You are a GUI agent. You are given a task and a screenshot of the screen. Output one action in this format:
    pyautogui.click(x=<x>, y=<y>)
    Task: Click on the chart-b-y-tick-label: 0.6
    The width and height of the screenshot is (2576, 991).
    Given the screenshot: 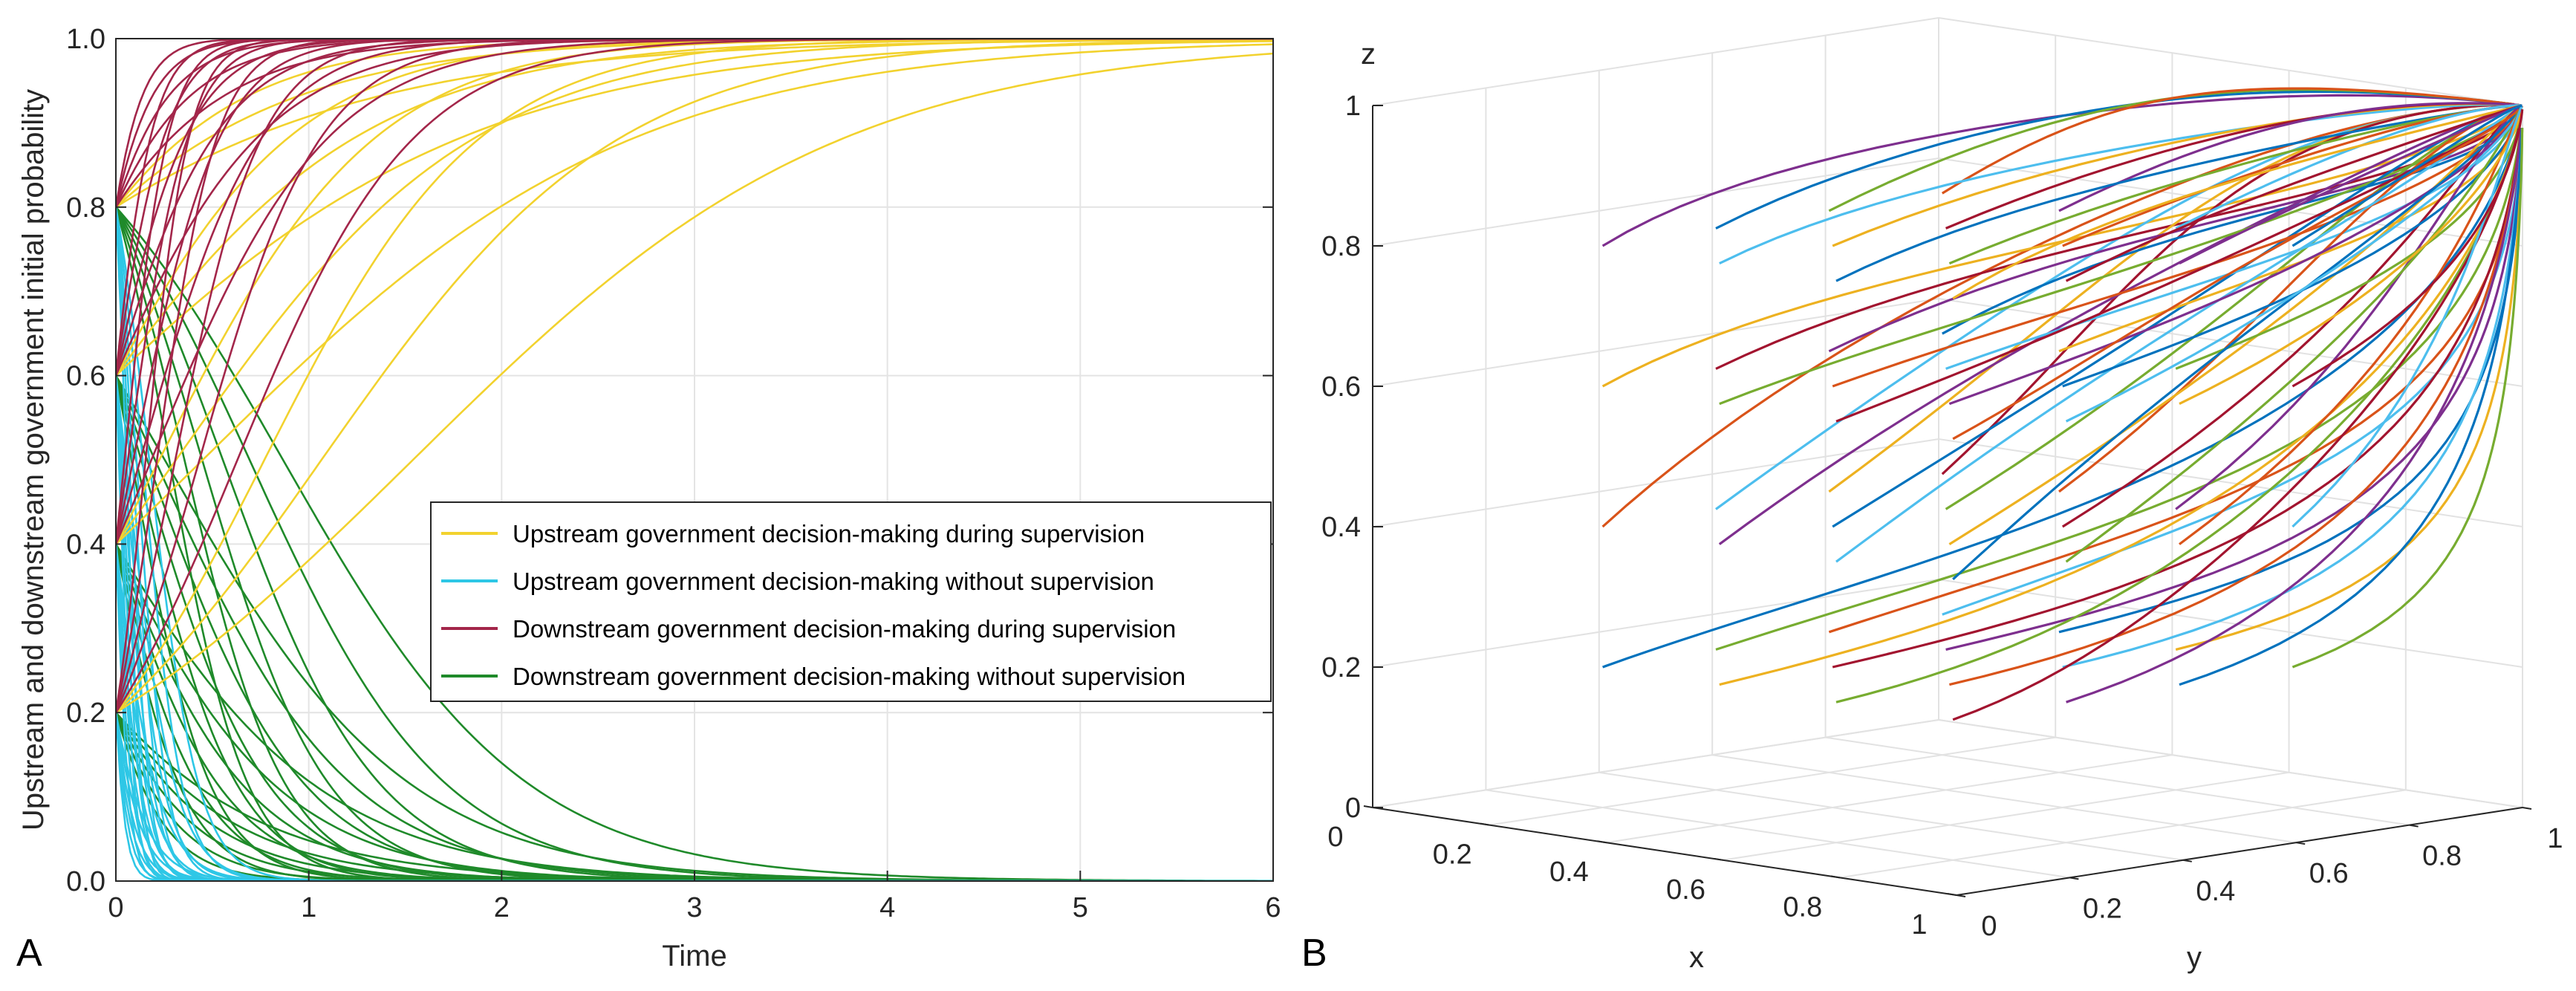 What is the action you would take?
    pyautogui.click(x=2329, y=874)
    